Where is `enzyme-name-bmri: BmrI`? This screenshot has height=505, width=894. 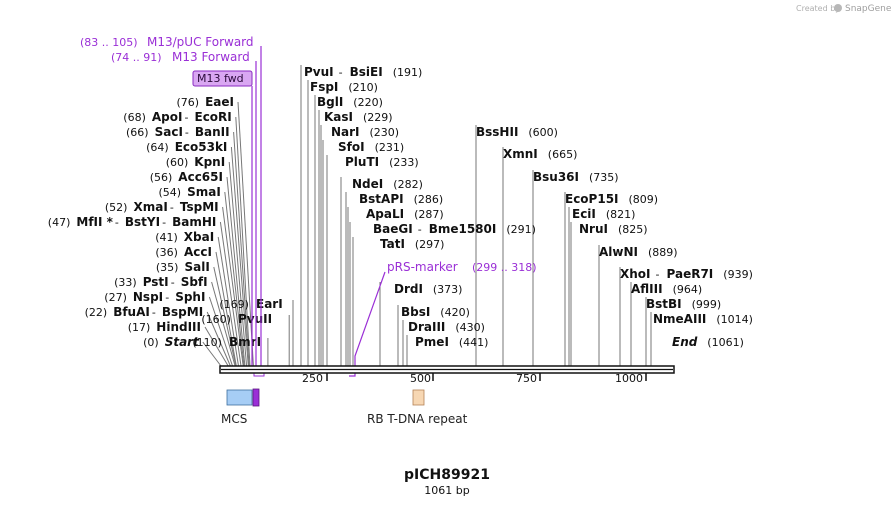
enzyme-name-bmri: BmrI is located at coordinates (245, 342).